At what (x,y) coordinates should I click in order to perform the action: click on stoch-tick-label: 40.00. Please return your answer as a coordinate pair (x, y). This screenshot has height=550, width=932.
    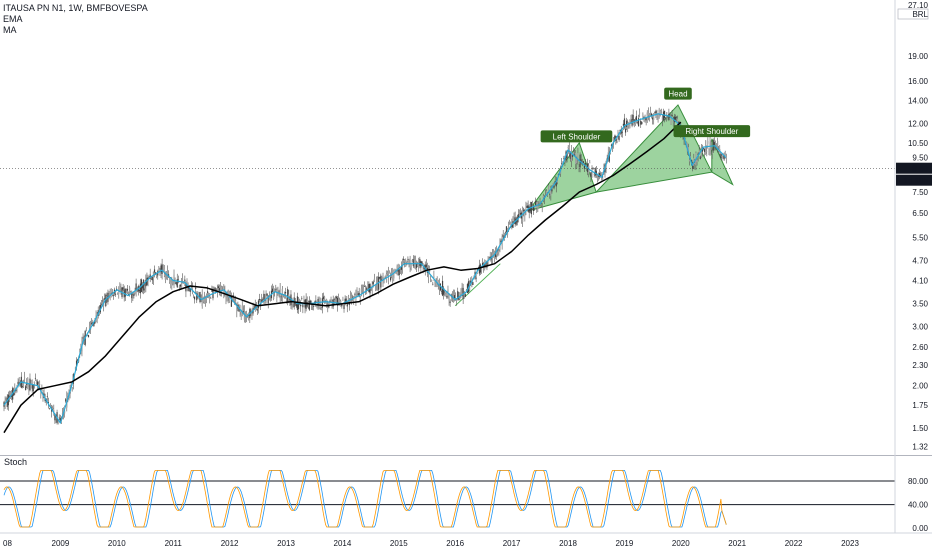
    Looking at the image, I should click on (918, 505).